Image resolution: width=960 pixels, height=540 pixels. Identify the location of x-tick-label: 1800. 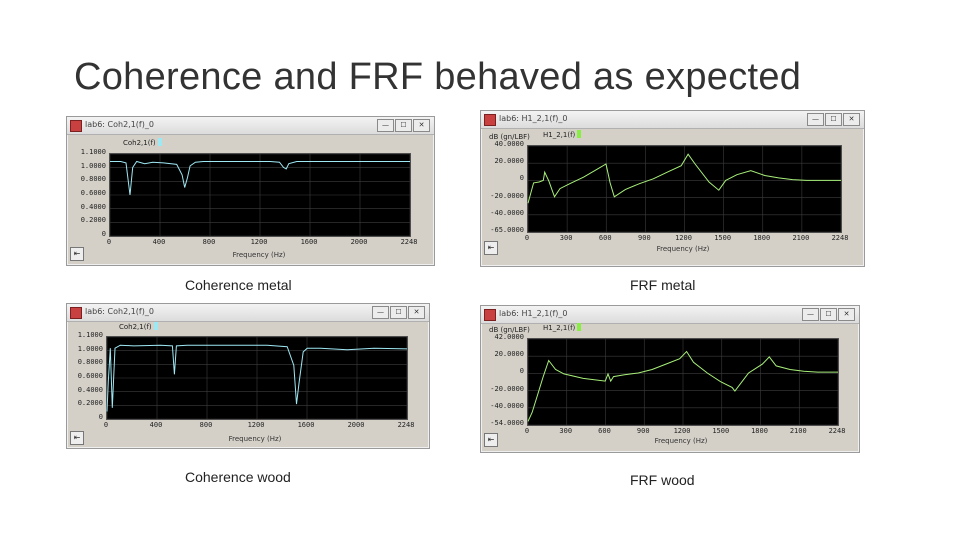
(762, 238).